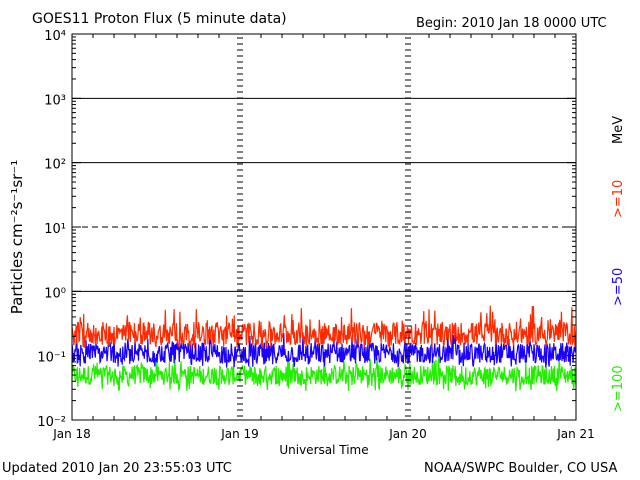  I want to click on x-tick-label-3: Jan 21, so click(575, 434).